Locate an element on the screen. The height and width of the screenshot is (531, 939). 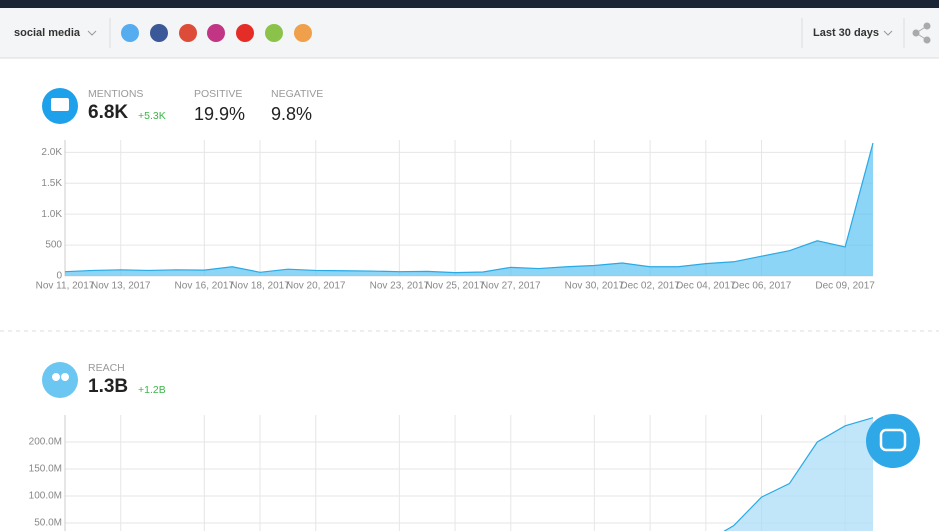
social-icons is located at coordinates (216, 33).